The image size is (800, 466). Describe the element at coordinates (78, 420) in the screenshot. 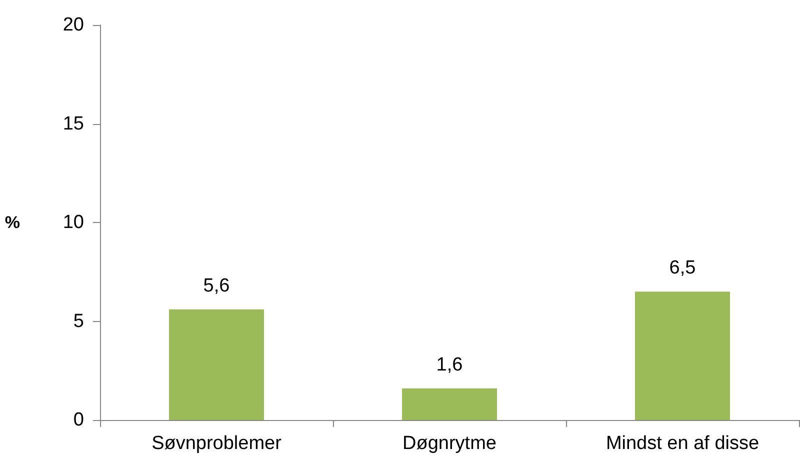

I see `y-tick-label: 0` at that location.